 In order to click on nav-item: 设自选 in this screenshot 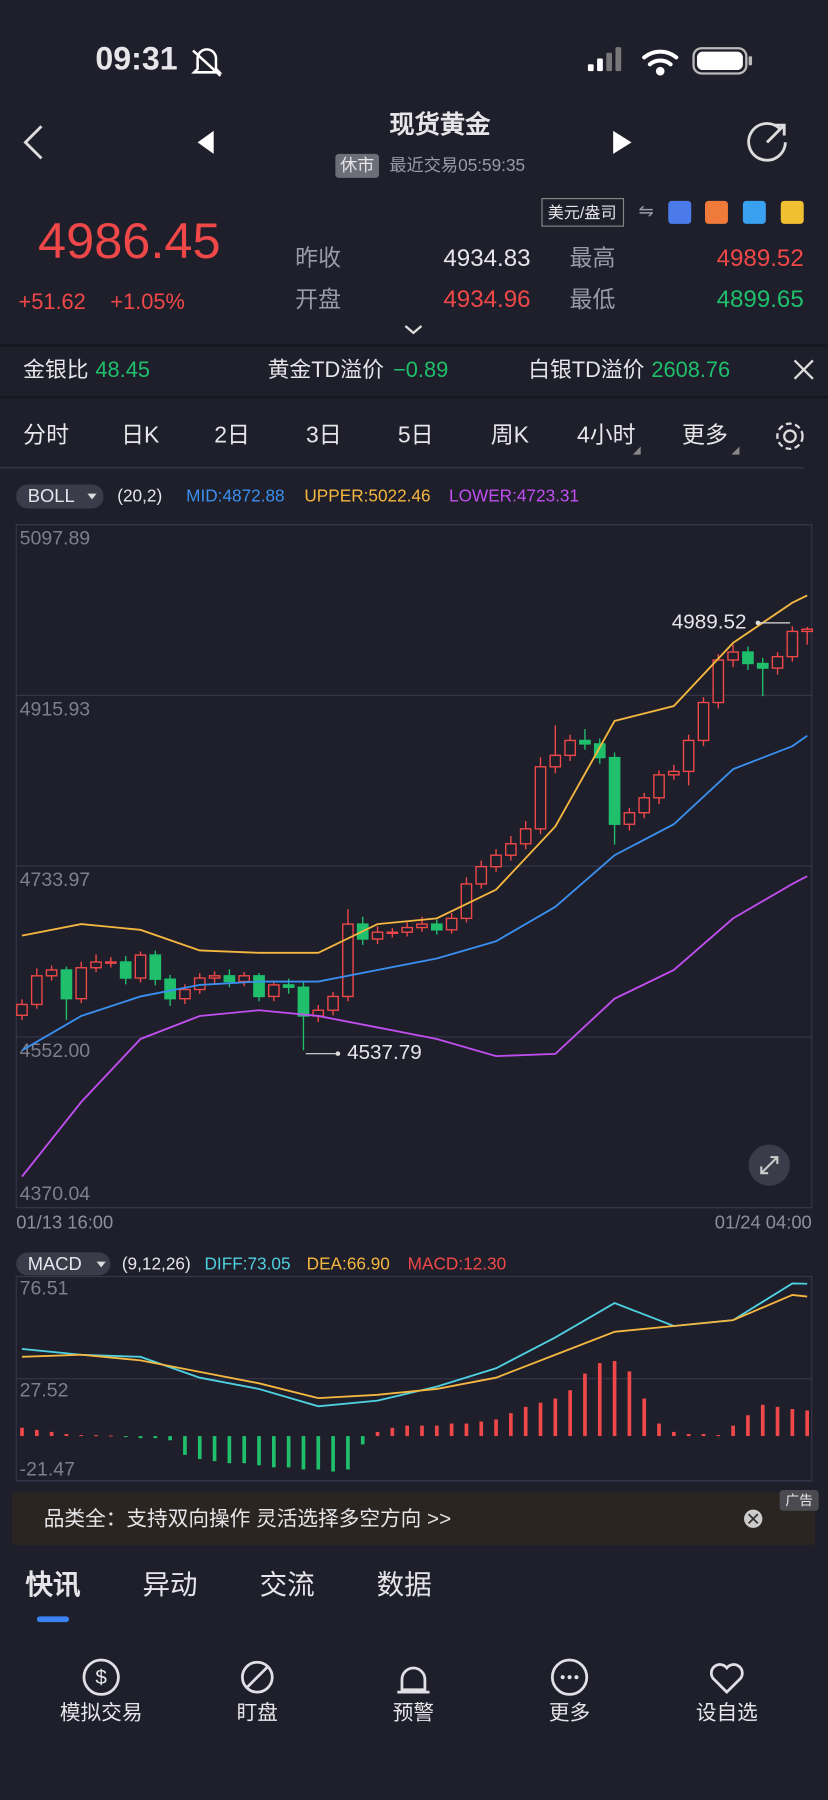, I will do `click(727, 1694)`.